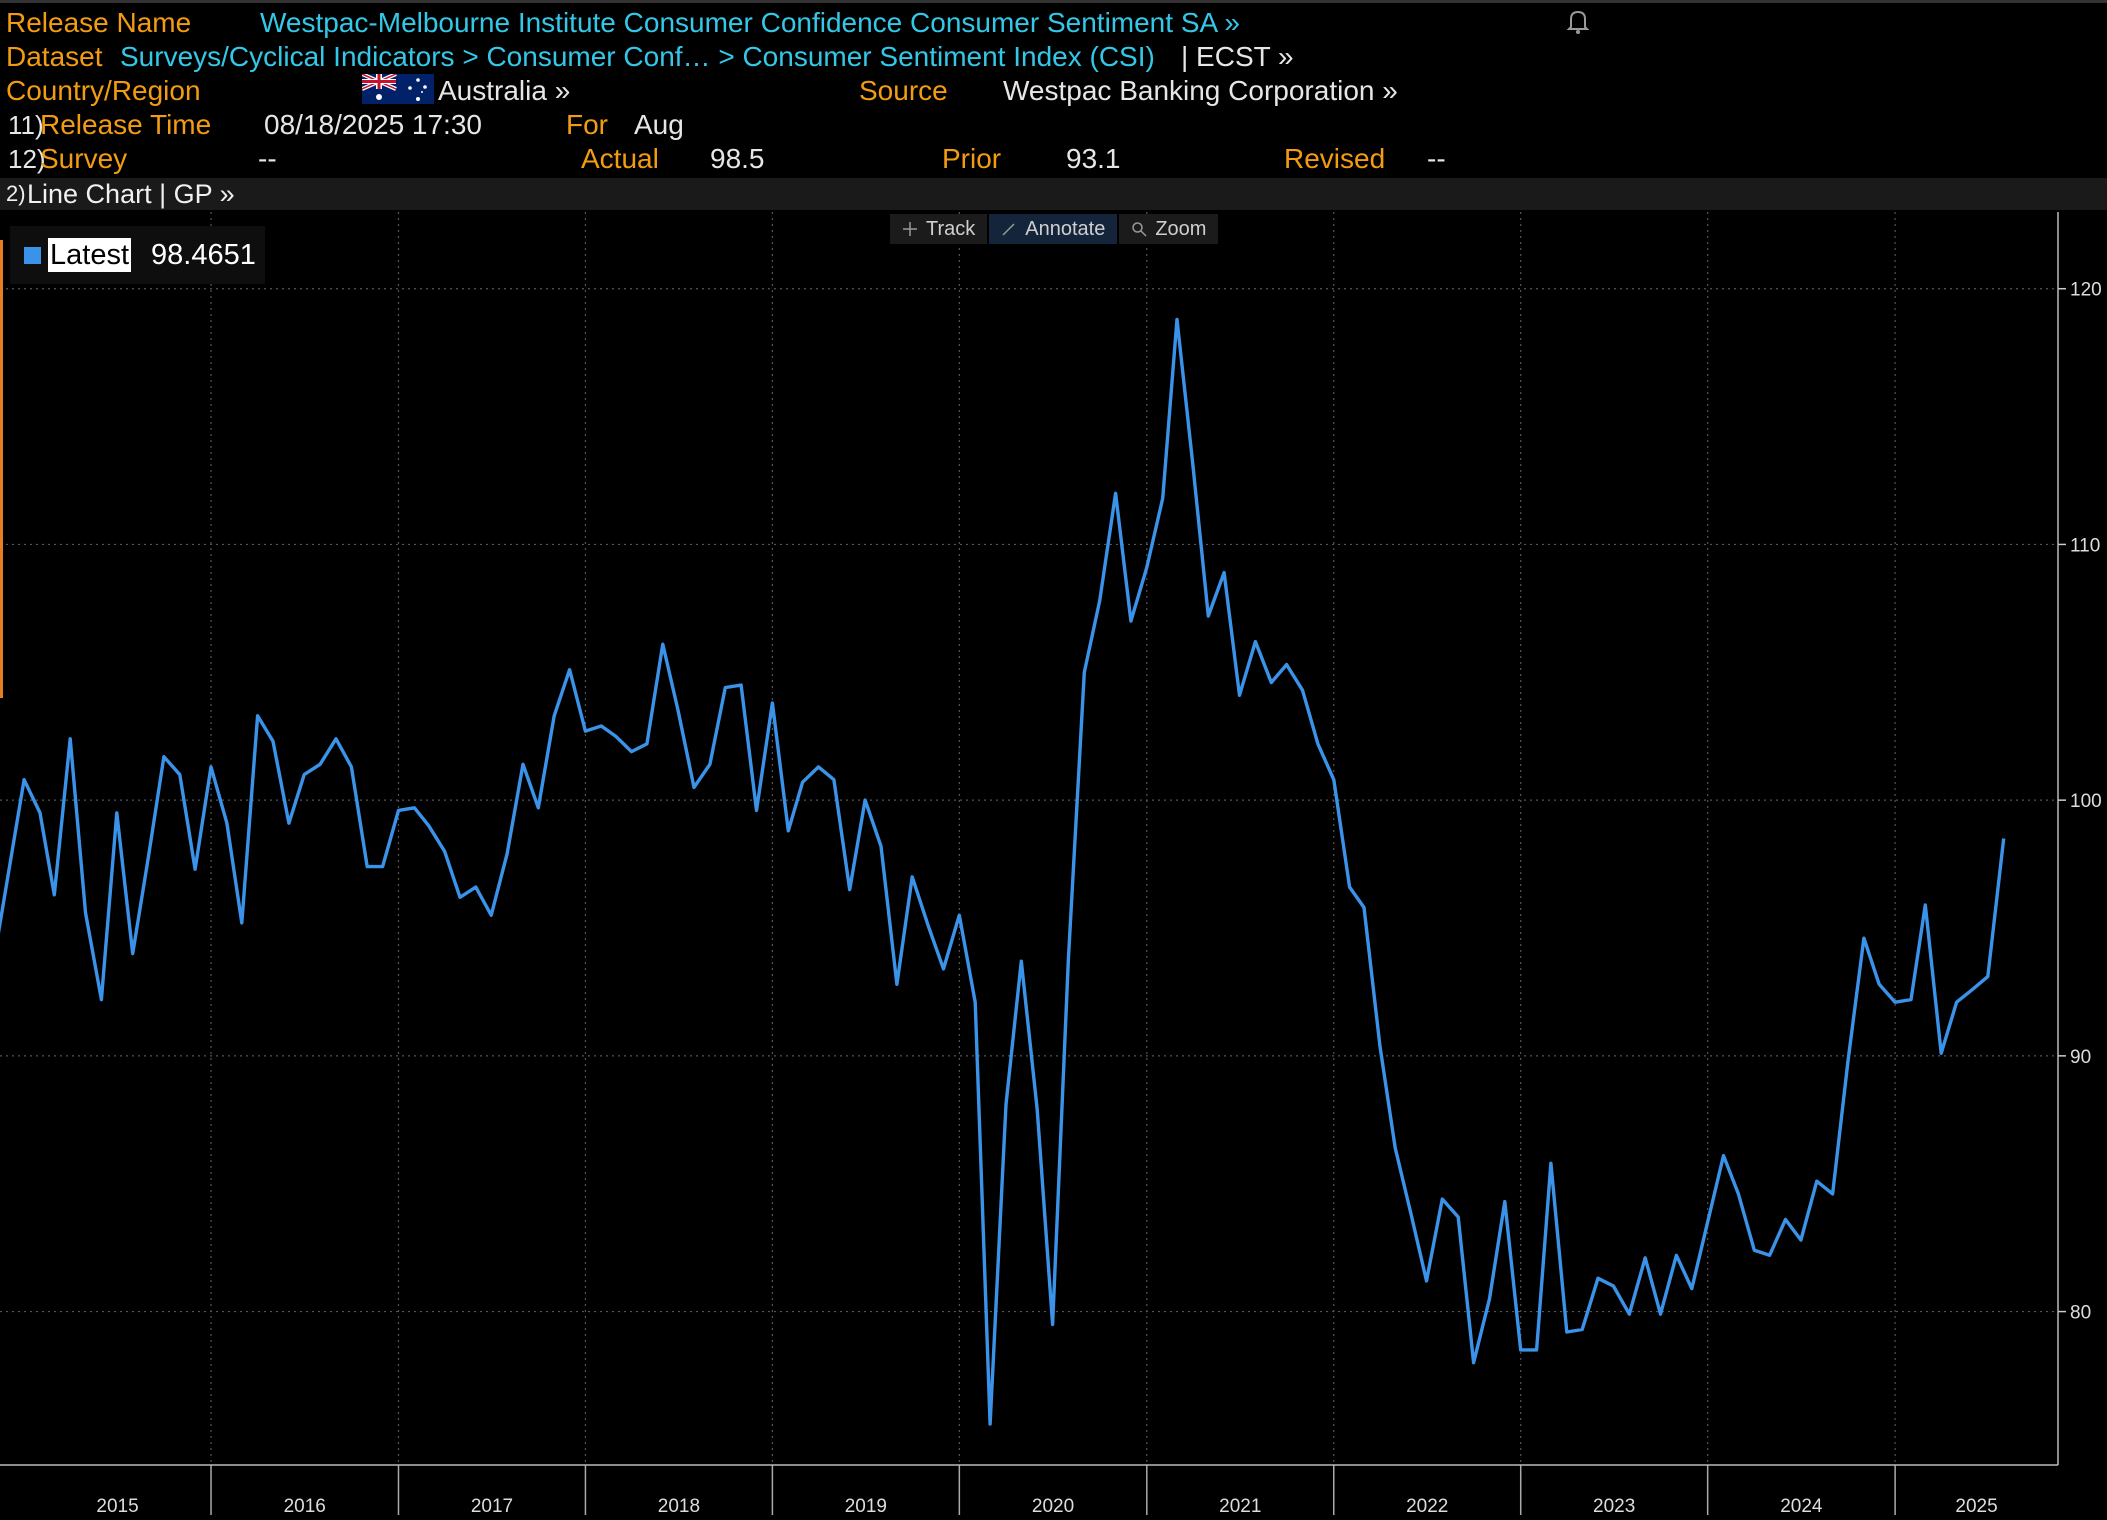  I want to click on zoom-label: Zoom, so click(1181, 229).